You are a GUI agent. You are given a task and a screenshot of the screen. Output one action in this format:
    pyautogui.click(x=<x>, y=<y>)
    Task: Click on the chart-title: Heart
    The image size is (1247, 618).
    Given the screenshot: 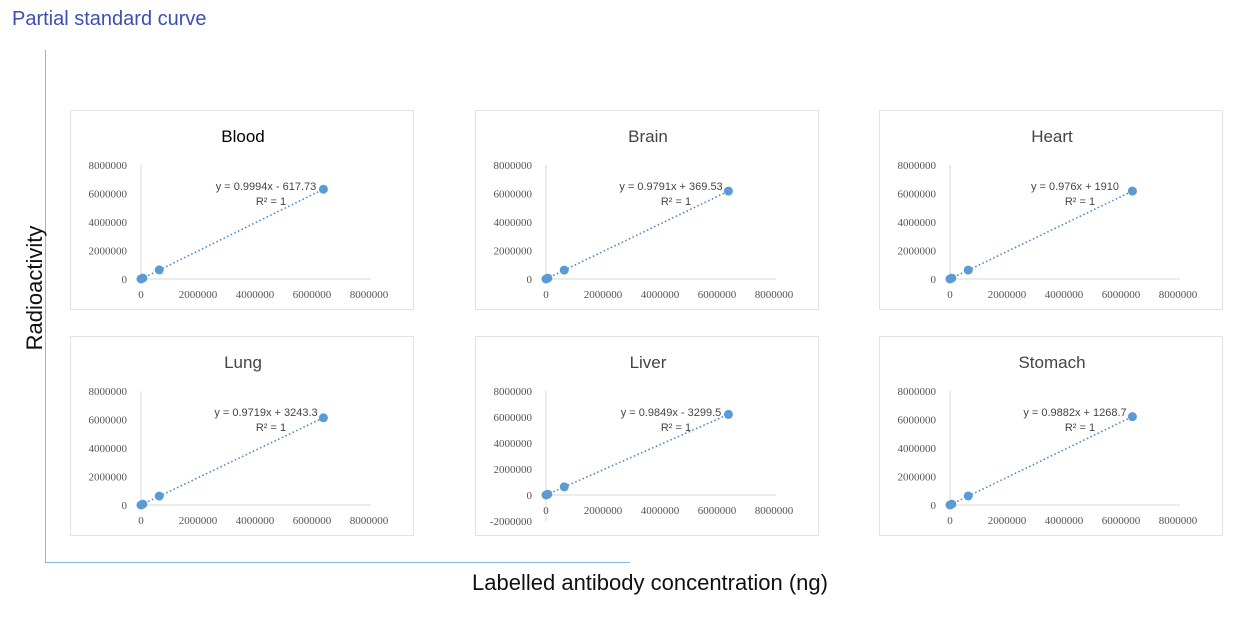 What is the action you would take?
    pyautogui.click(x=1052, y=136)
    